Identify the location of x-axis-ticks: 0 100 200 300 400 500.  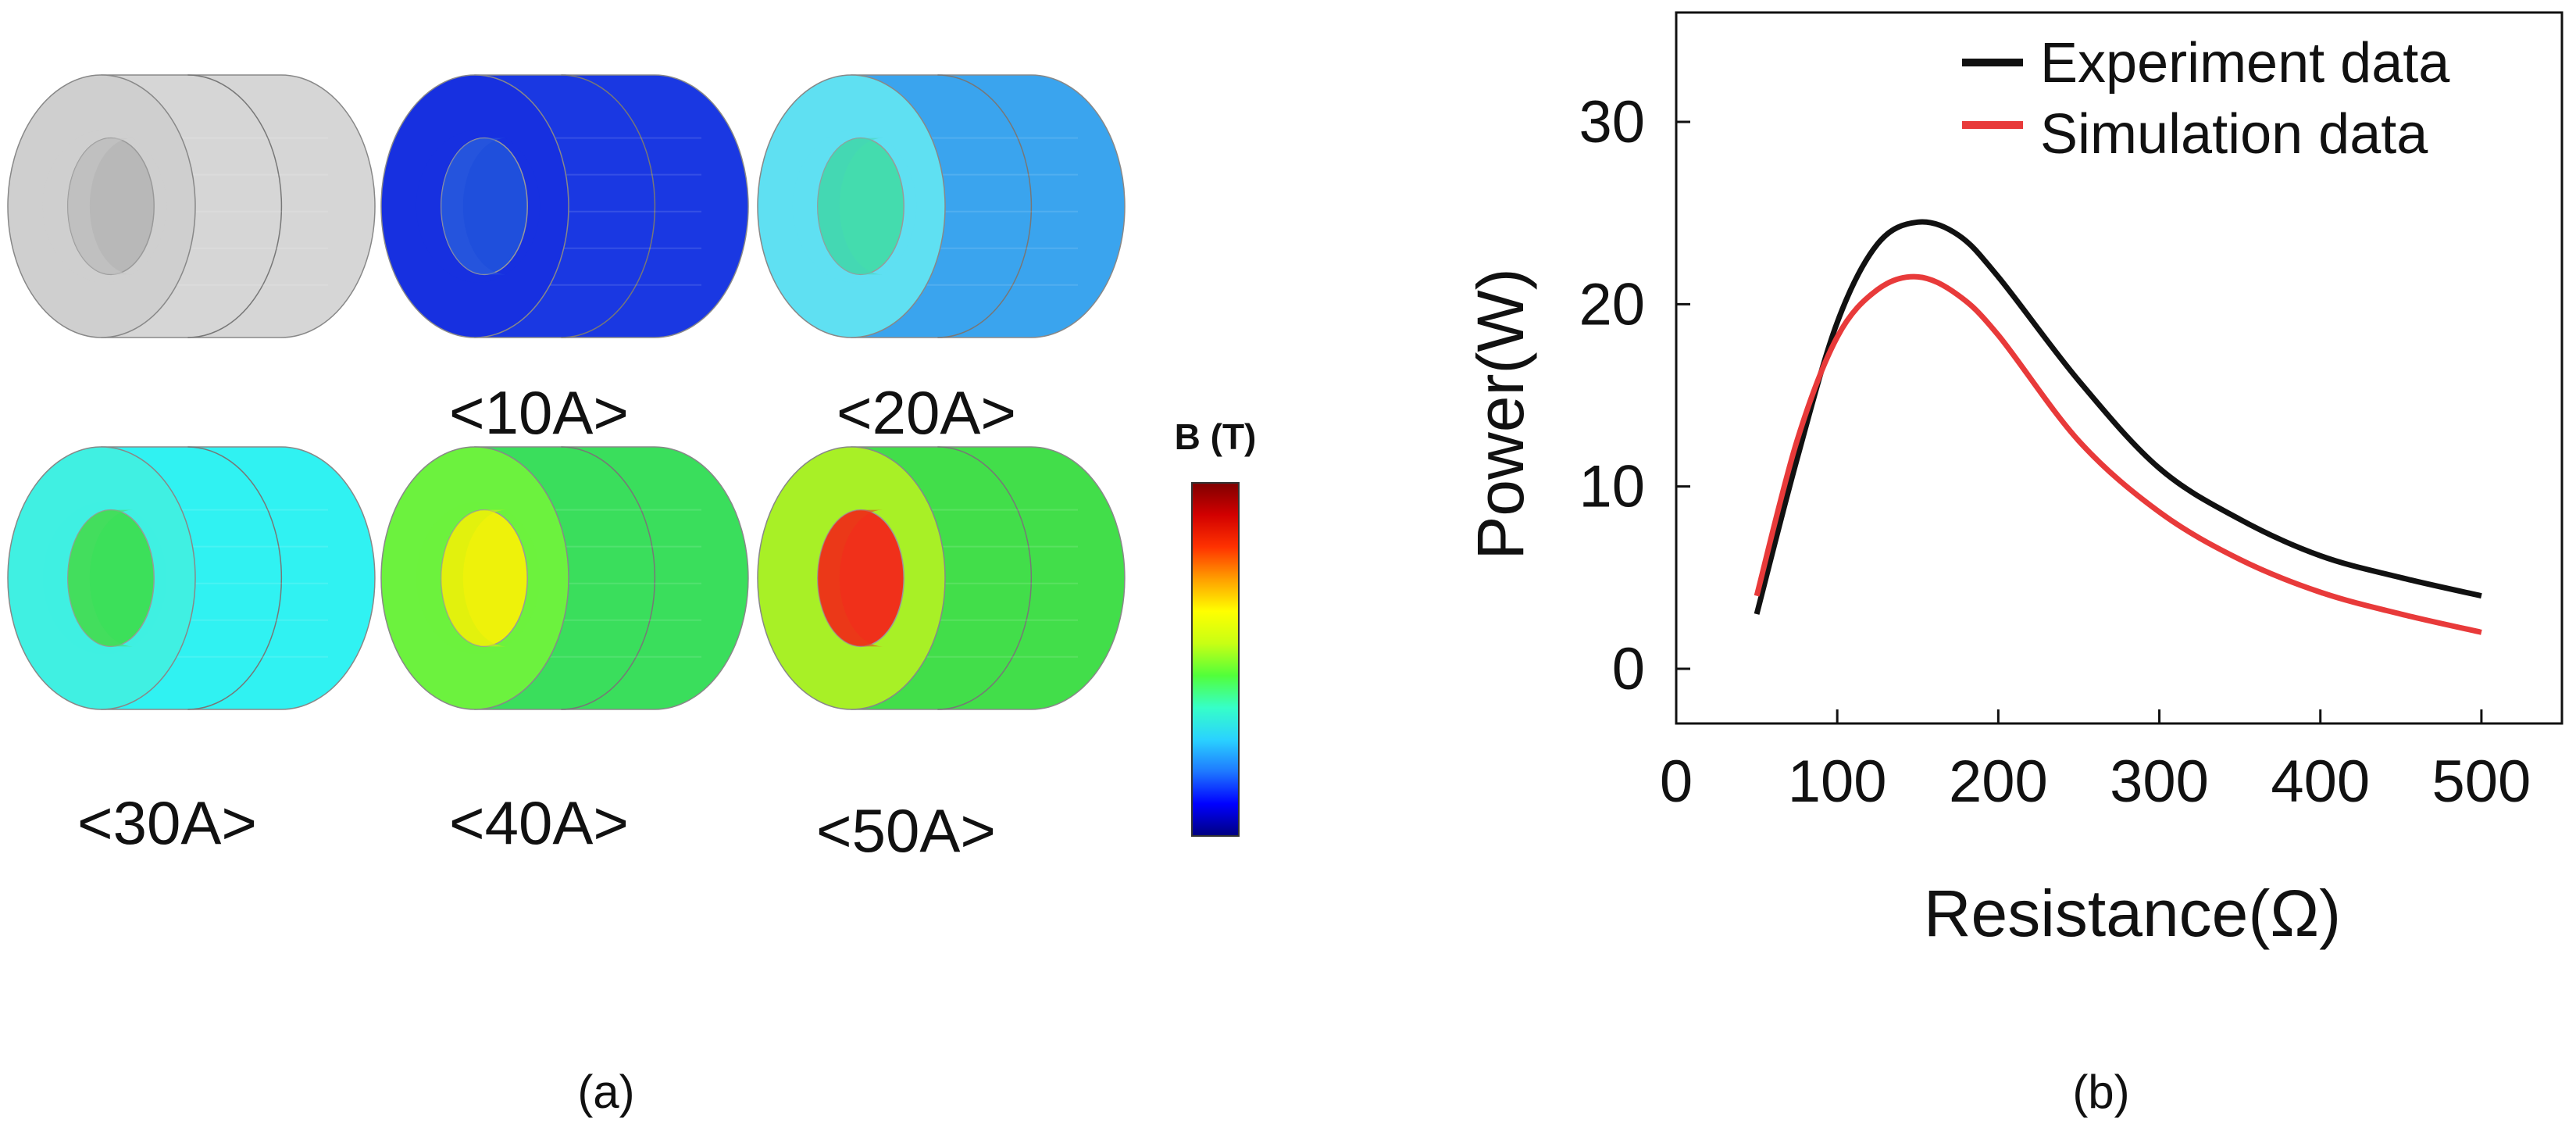
(2095, 762).